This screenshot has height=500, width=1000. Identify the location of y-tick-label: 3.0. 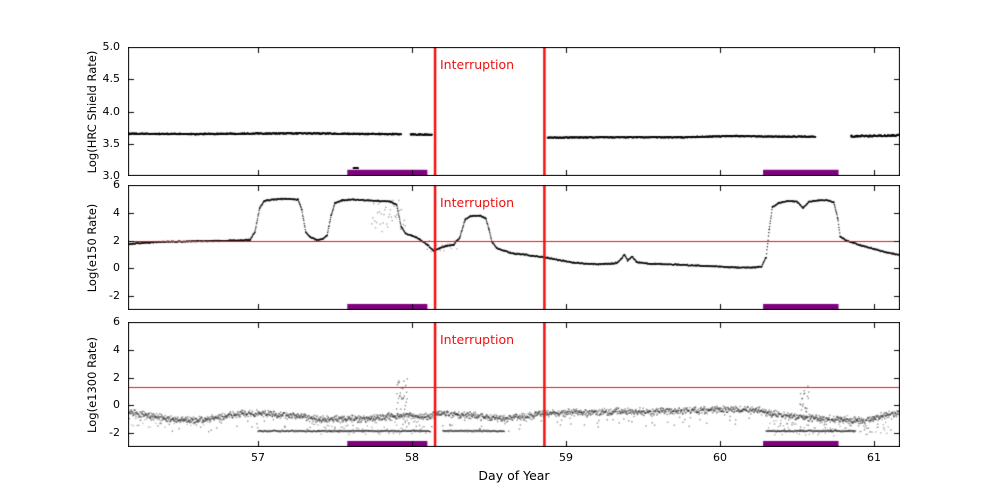
(111, 175).